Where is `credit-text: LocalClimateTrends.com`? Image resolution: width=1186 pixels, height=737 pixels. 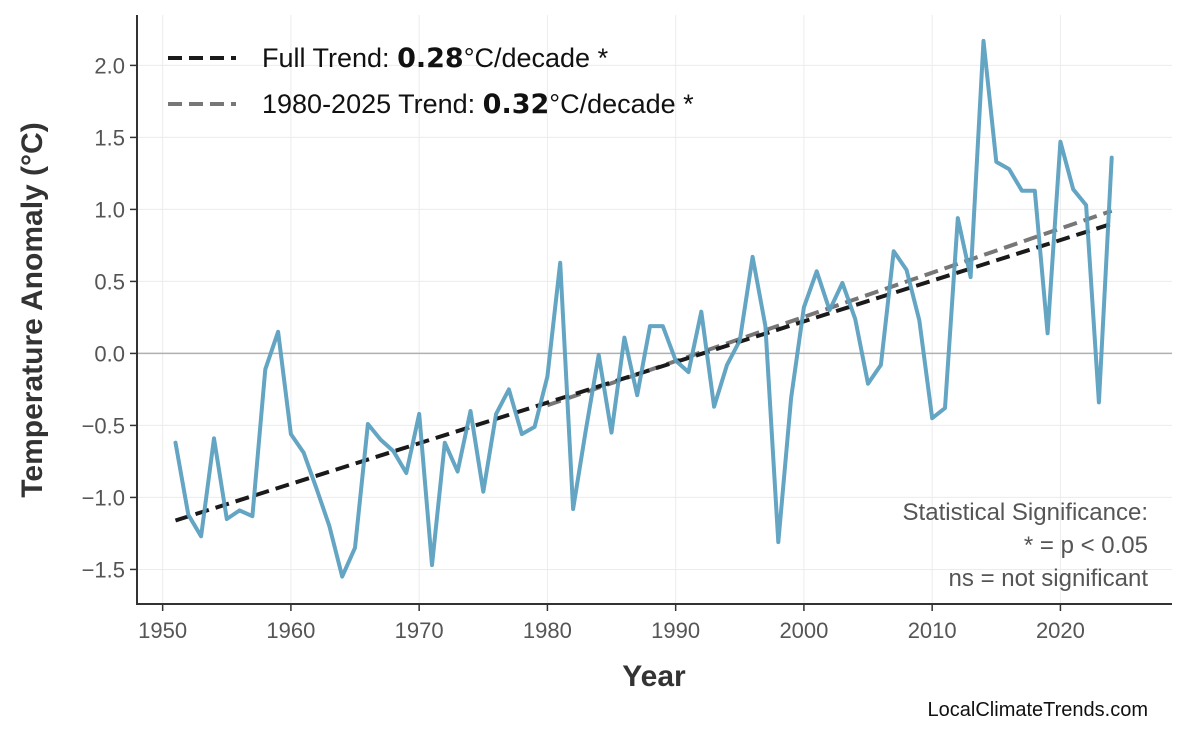 credit-text: LocalClimateTrends.com is located at coordinates (1038, 710).